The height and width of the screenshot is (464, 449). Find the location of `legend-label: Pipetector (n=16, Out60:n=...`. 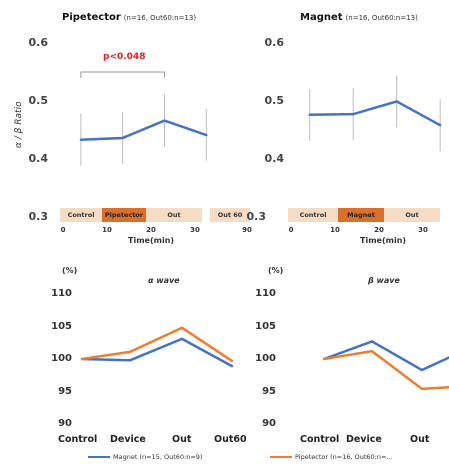

legend-label: Pipetector (n=16, Out60:n=... is located at coordinates (344, 457).